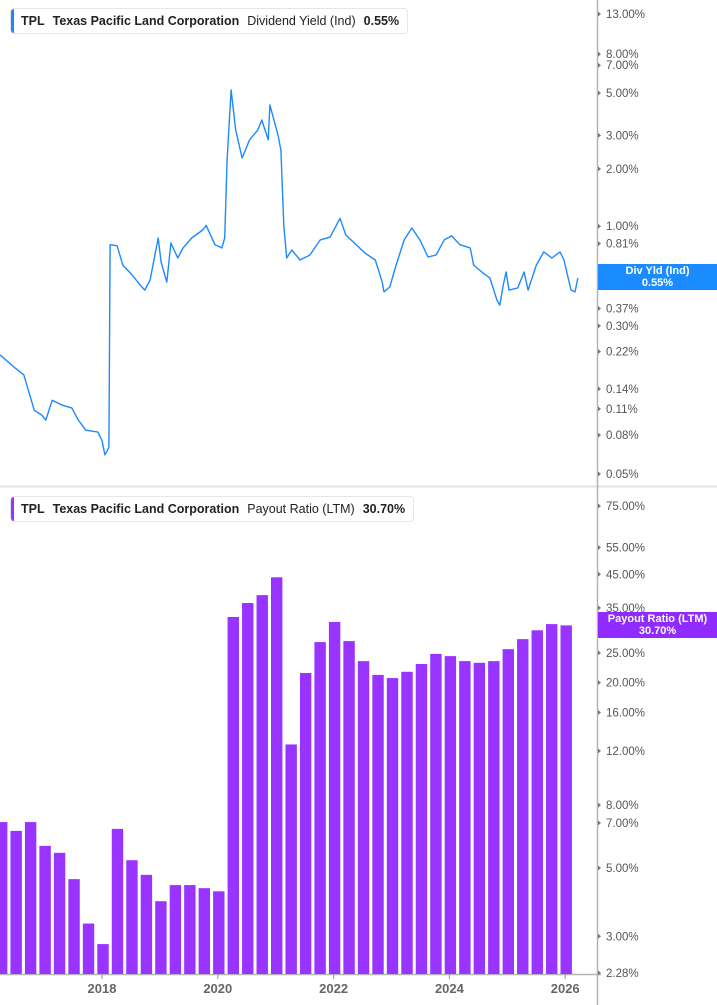 This screenshot has height=1005, width=717. What do you see at coordinates (622, 436) in the screenshot?
I see `yield-axis-tick-label: 0.08%` at bounding box center [622, 436].